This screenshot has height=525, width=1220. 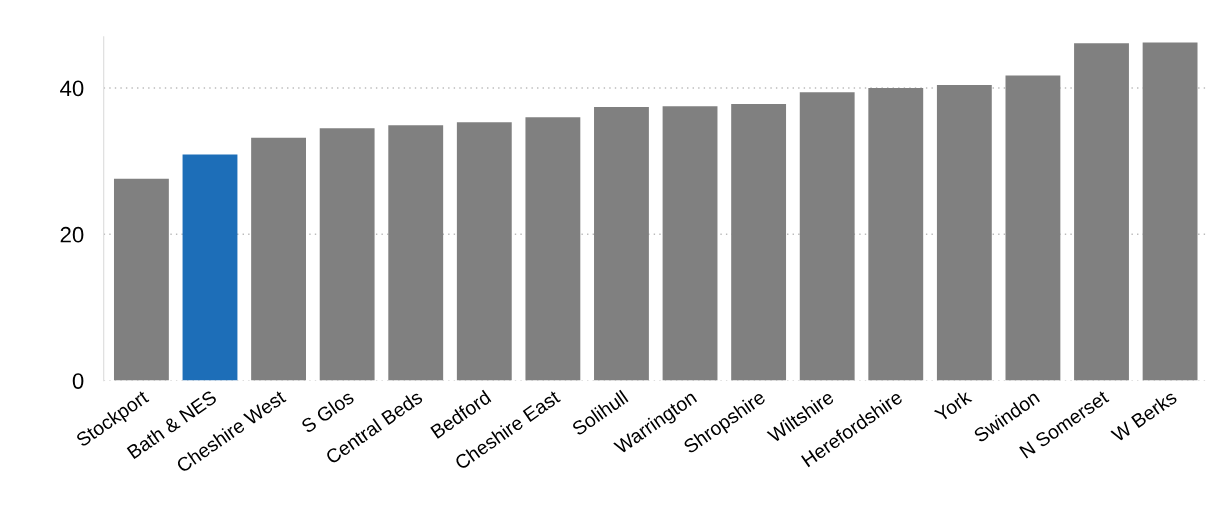 What do you see at coordinates (72, 88) in the screenshot?
I see `y-tick-label: 40` at bounding box center [72, 88].